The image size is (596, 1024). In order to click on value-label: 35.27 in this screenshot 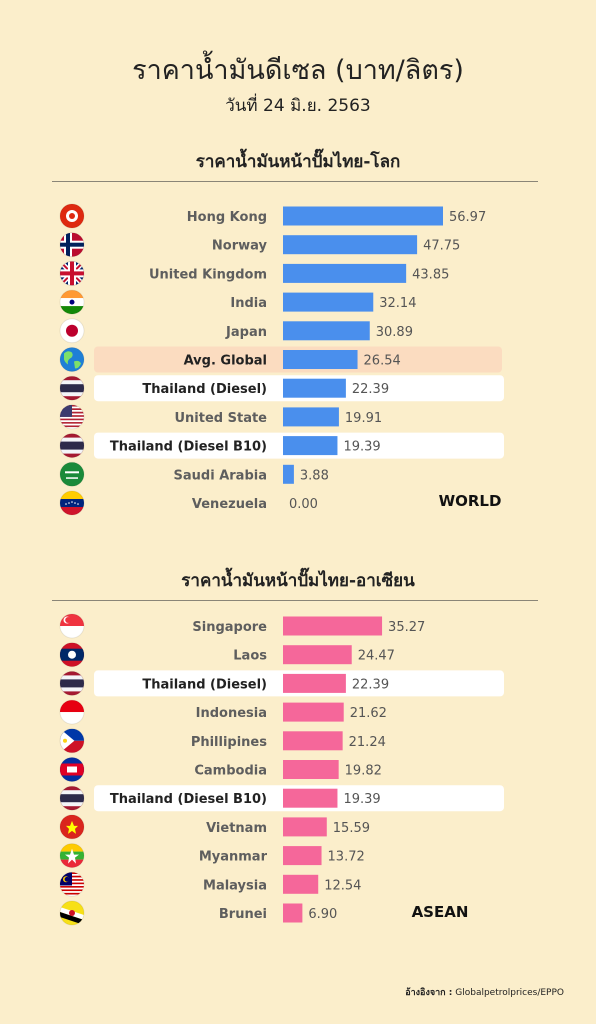, I will do `click(406, 627)`.